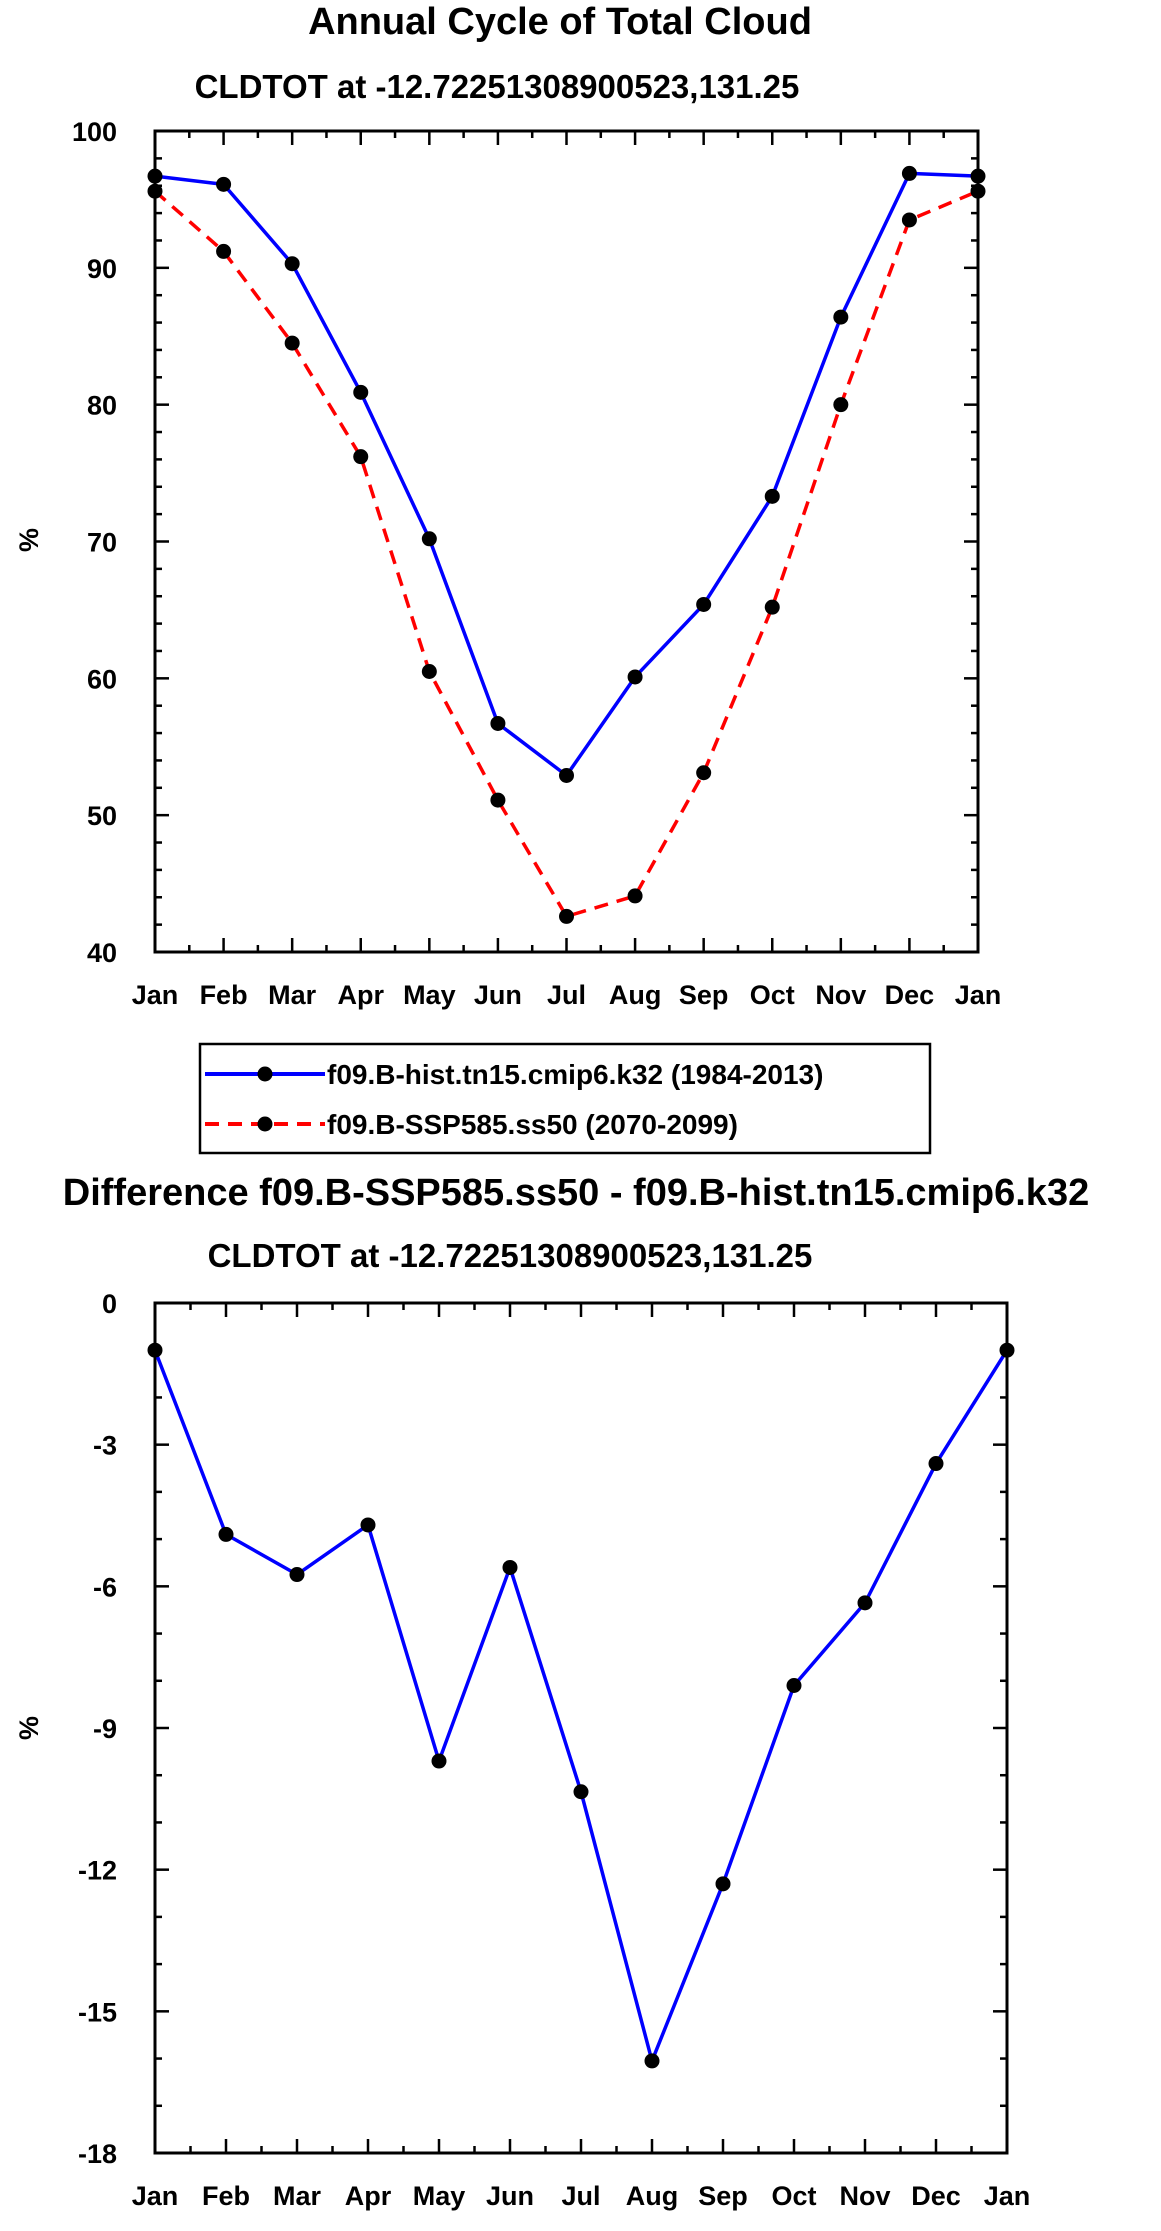 The height and width of the screenshot is (2231, 1161). Describe the element at coordinates (102, 816) in the screenshot. I see `annual-cycle-y-tick-label: 50` at that location.